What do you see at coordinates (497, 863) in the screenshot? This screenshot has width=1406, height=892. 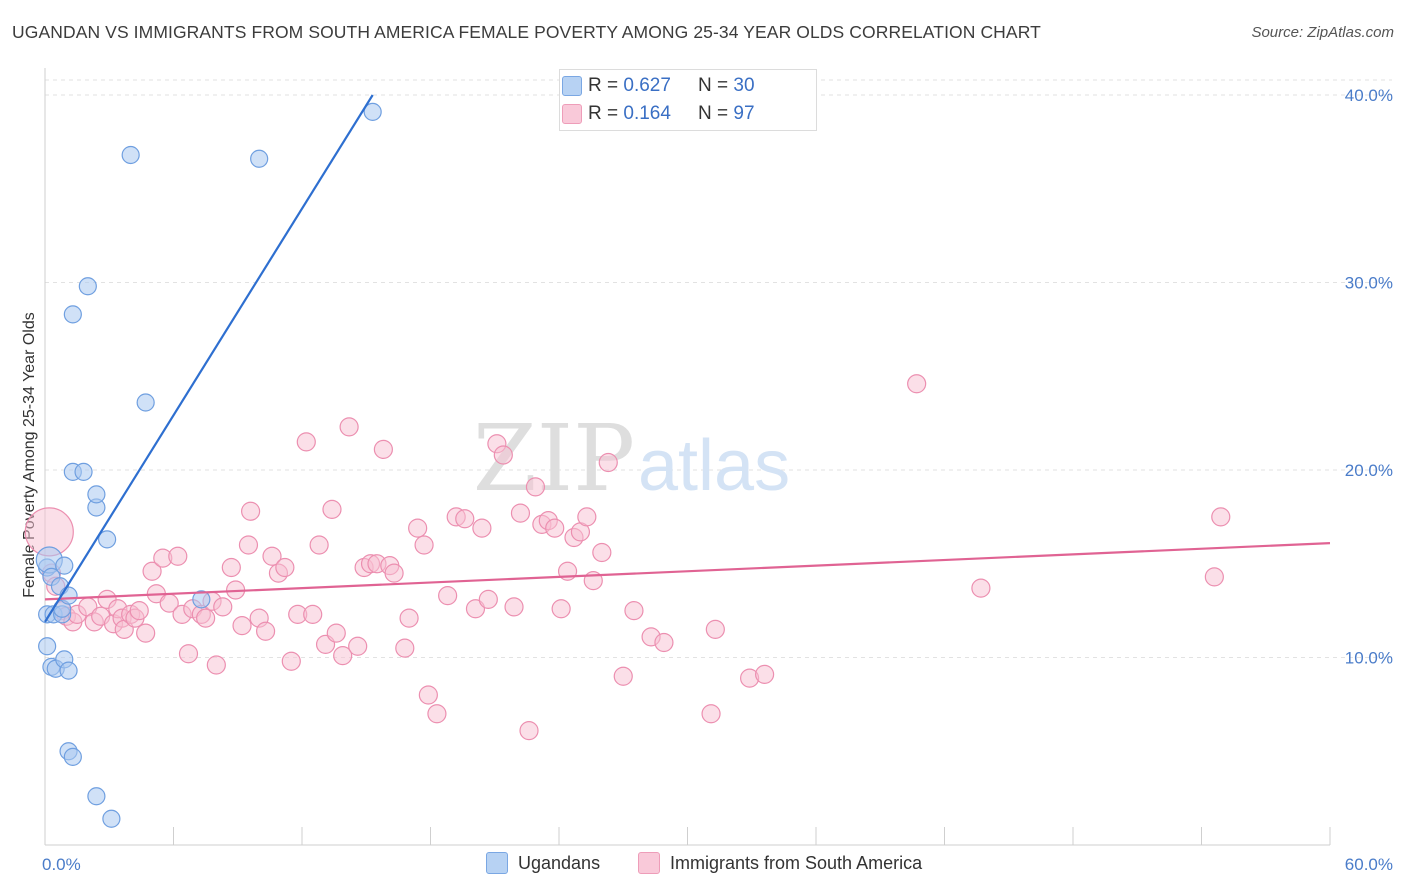 I see `legend-ugandans-swatch` at bounding box center [497, 863].